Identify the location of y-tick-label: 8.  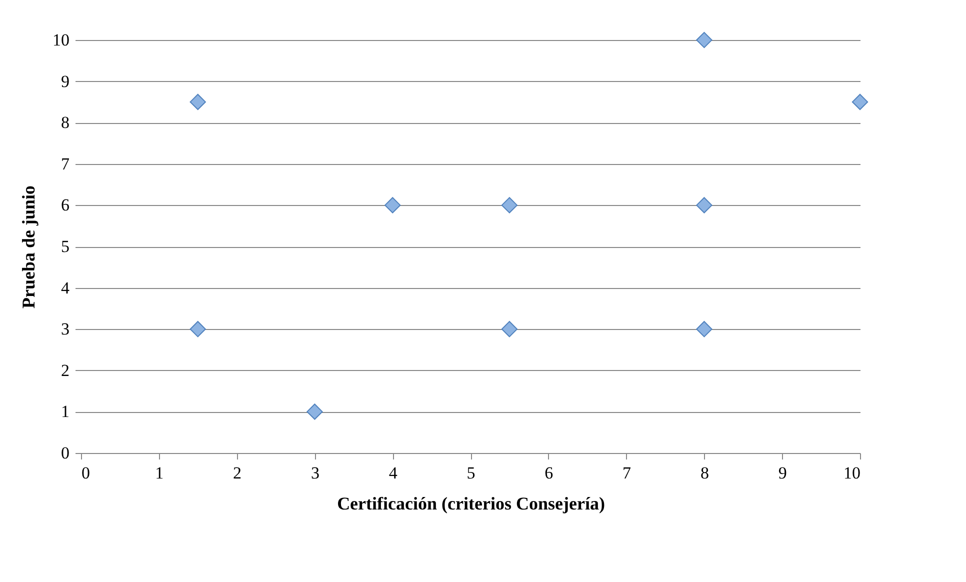
(65, 122).